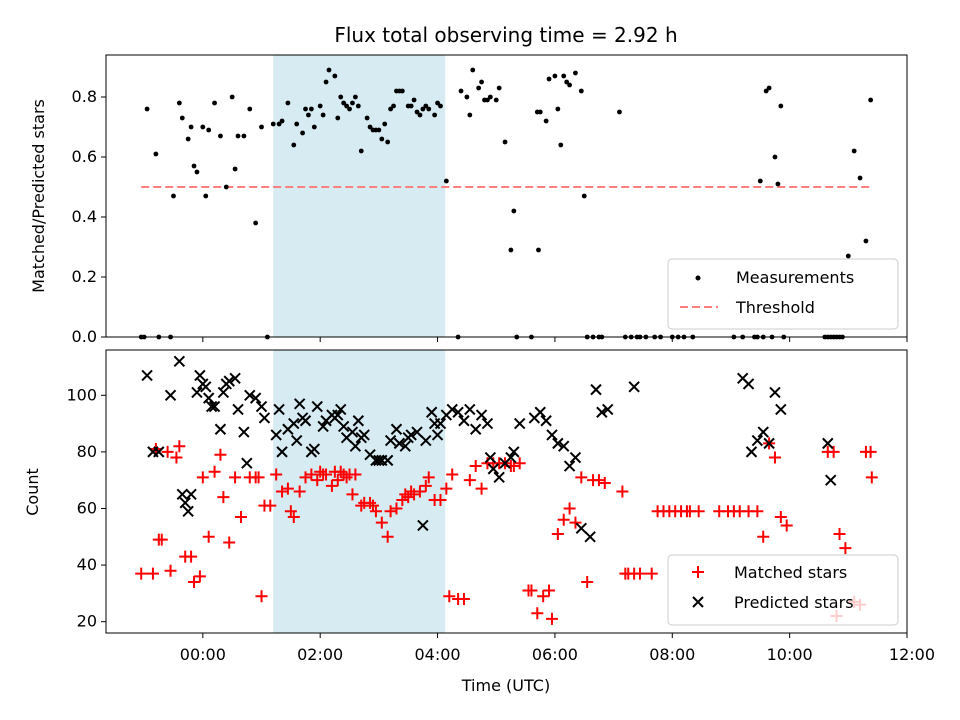 This screenshot has height=720, width=960. Describe the element at coordinates (795, 277) in the screenshot. I see `legend-measurements-label: Measurements` at that location.